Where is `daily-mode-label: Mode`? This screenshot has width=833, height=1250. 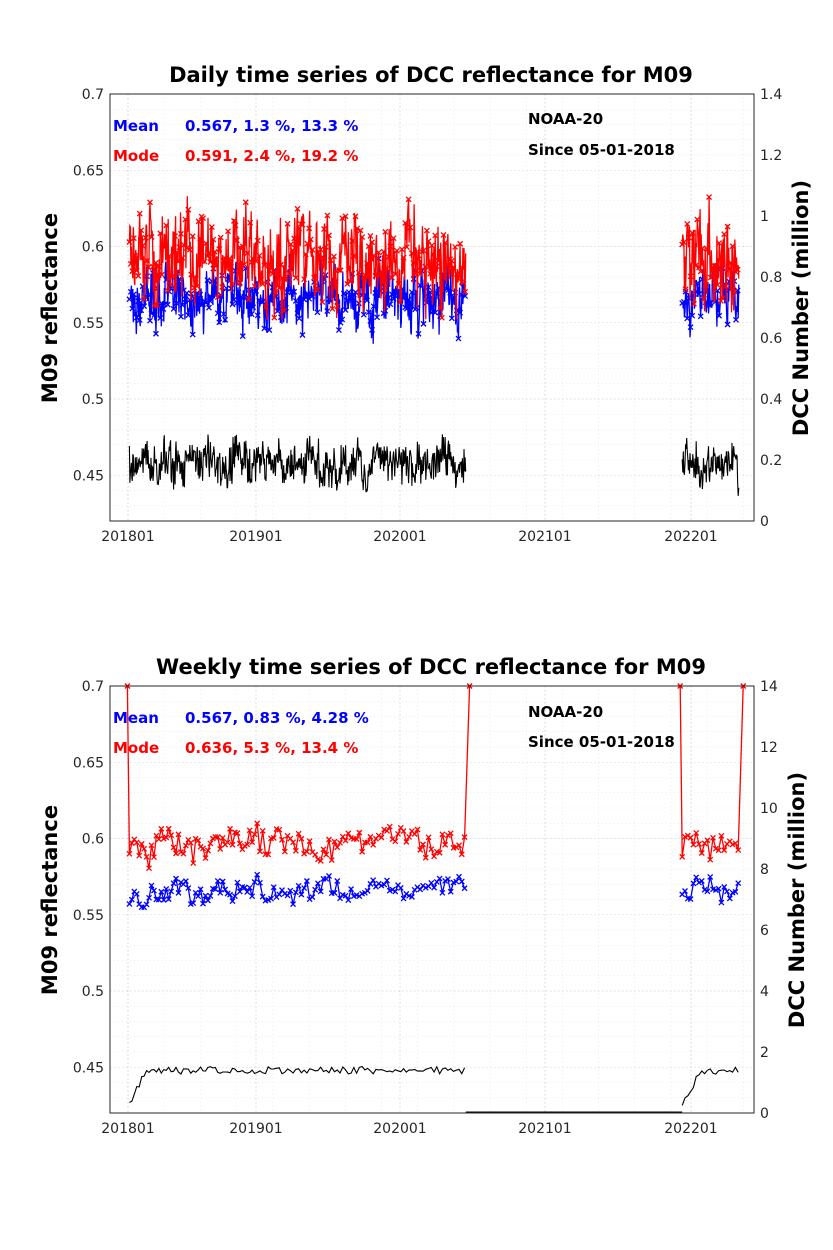 daily-mode-label: Mode is located at coordinates (136, 156).